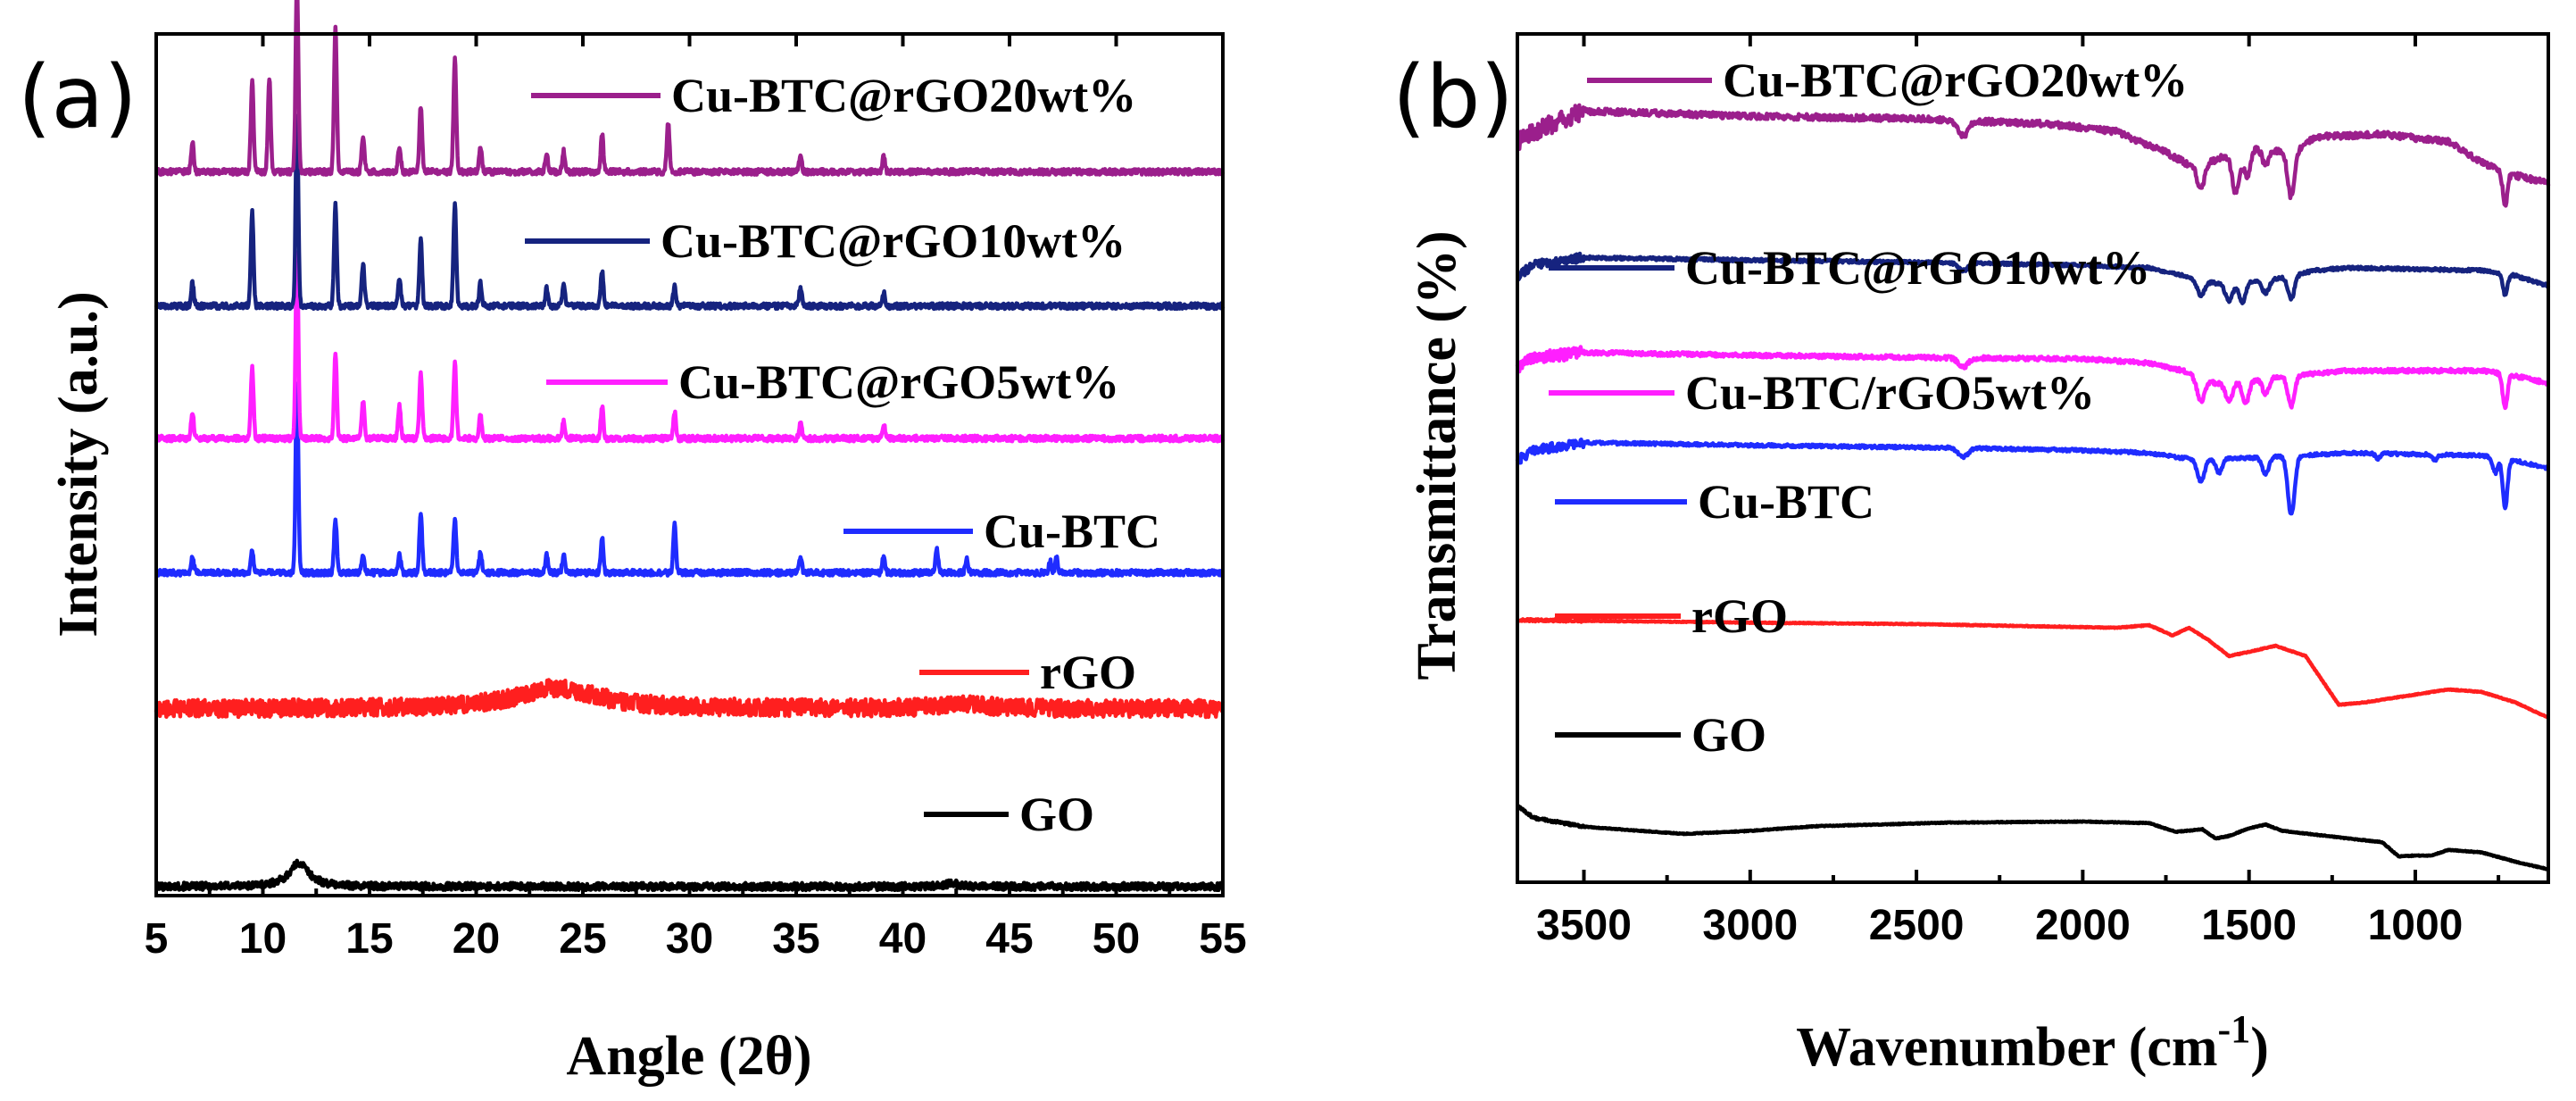  What do you see at coordinates (2083, 925) in the screenshot?
I see `xtick-label-b-2000: 2000` at bounding box center [2083, 925].